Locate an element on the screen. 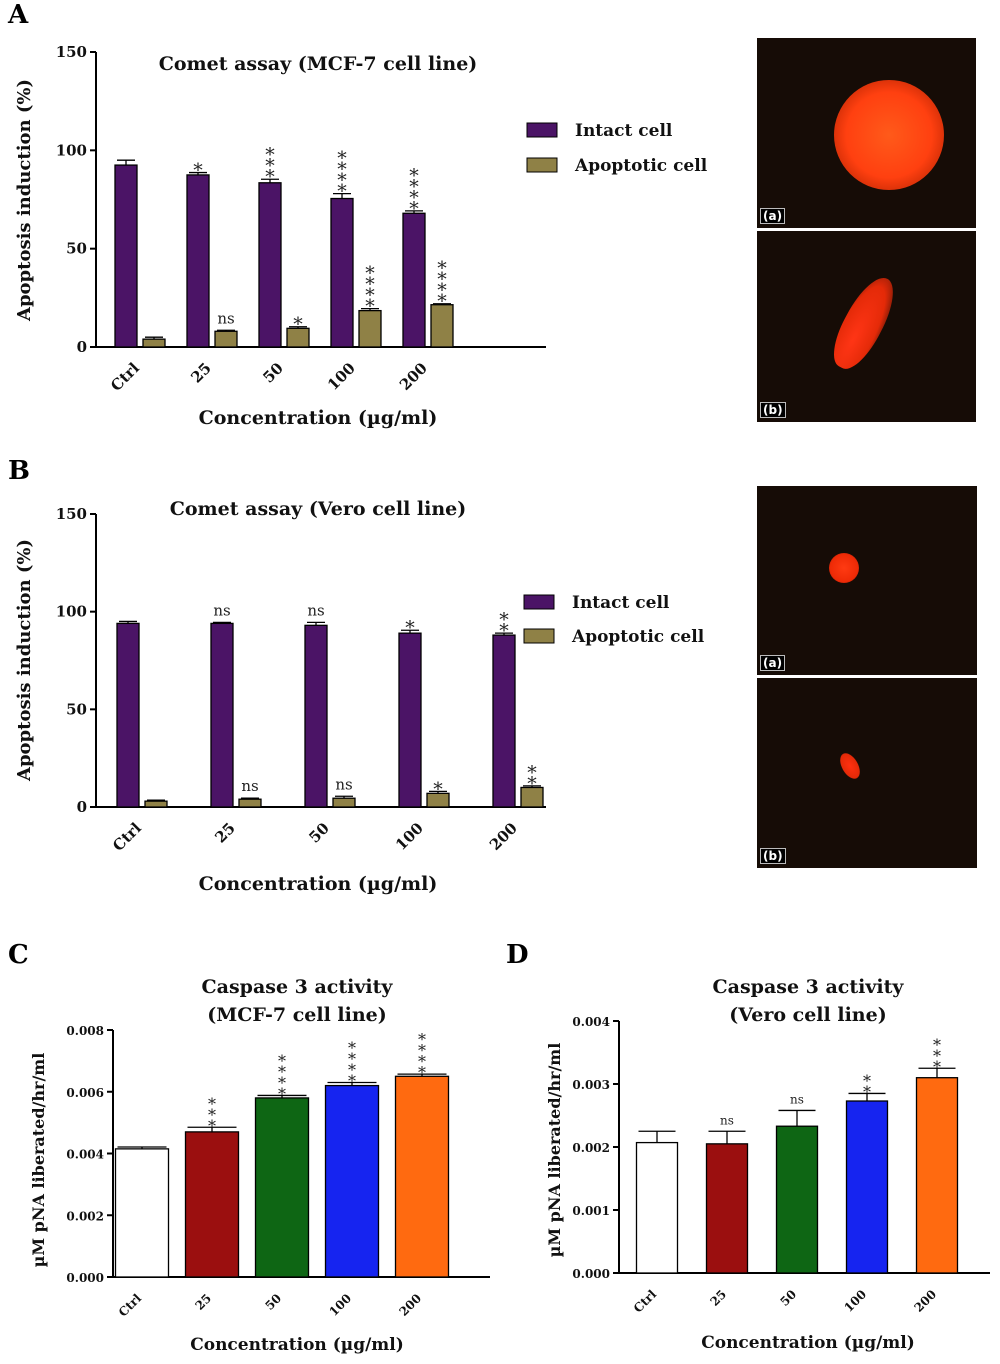  y-tick-label: 0.001 is located at coordinates (591, 1211).